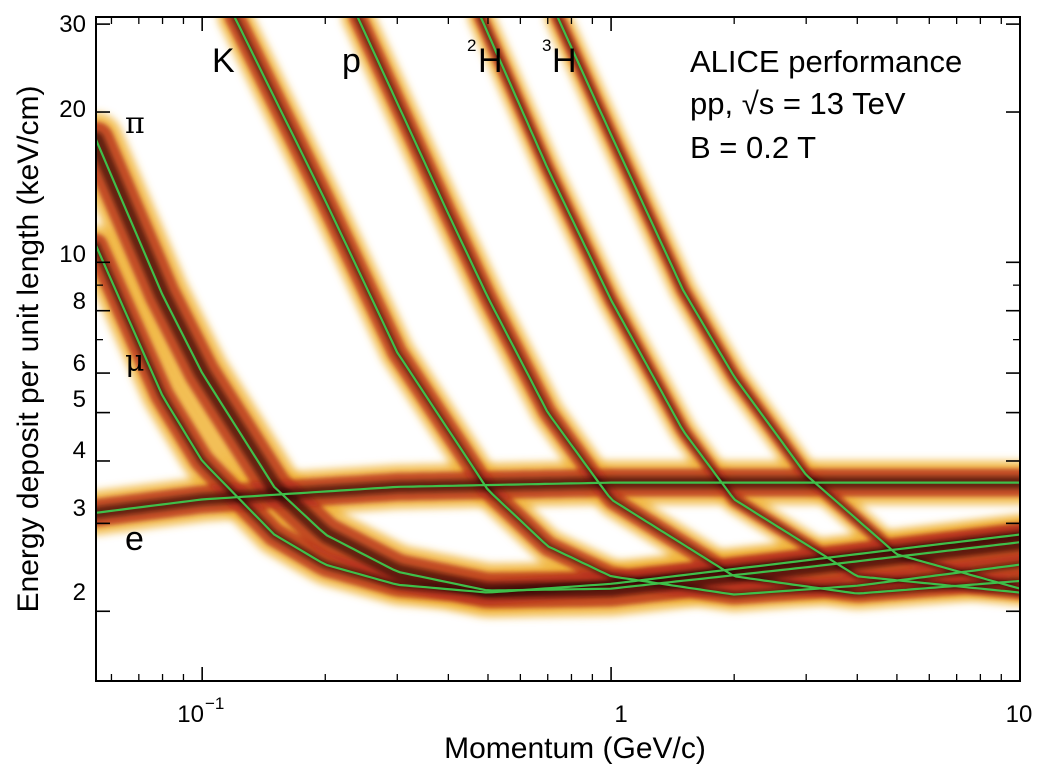 This screenshot has height=765, width=1043. Describe the element at coordinates (134, 539) in the screenshot. I see `label-electron: e` at that location.